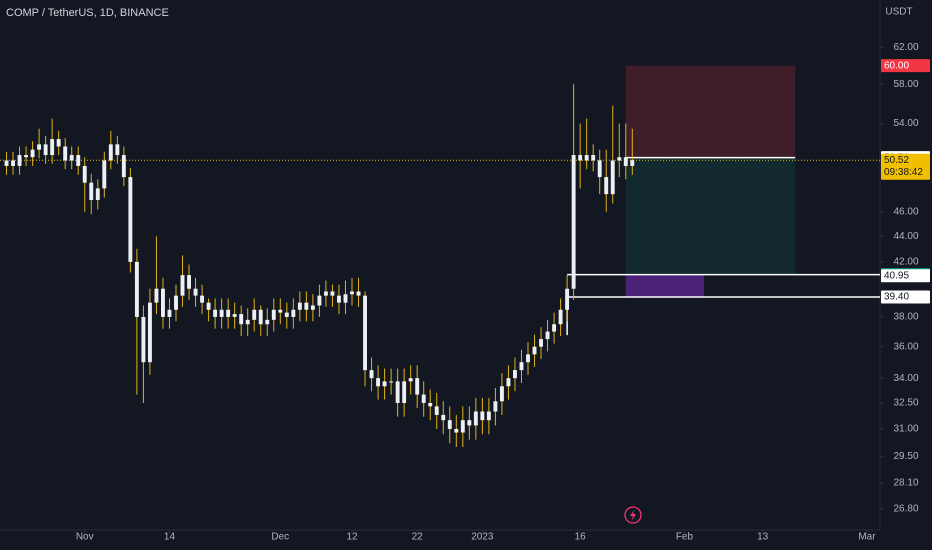  Describe the element at coordinates (905, 123) in the screenshot. I see `y-tick-label: 54.00` at that location.